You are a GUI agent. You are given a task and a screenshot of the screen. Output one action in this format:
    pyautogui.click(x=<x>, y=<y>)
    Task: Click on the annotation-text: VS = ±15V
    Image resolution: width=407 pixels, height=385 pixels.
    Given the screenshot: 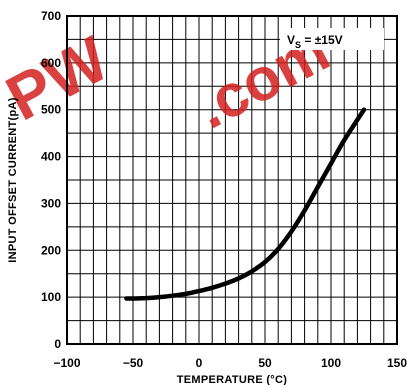 What is the action you would take?
    pyautogui.click(x=315, y=41)
    